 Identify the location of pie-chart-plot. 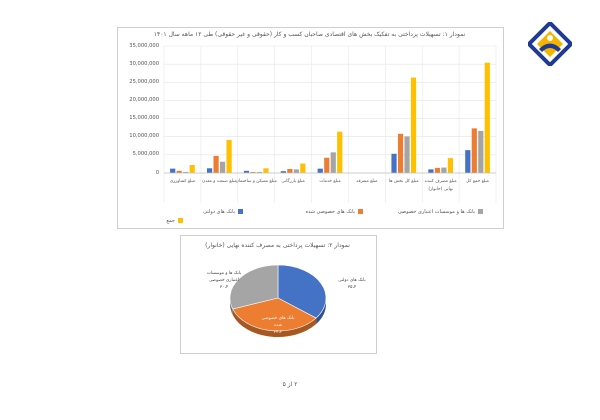
(278, 300).